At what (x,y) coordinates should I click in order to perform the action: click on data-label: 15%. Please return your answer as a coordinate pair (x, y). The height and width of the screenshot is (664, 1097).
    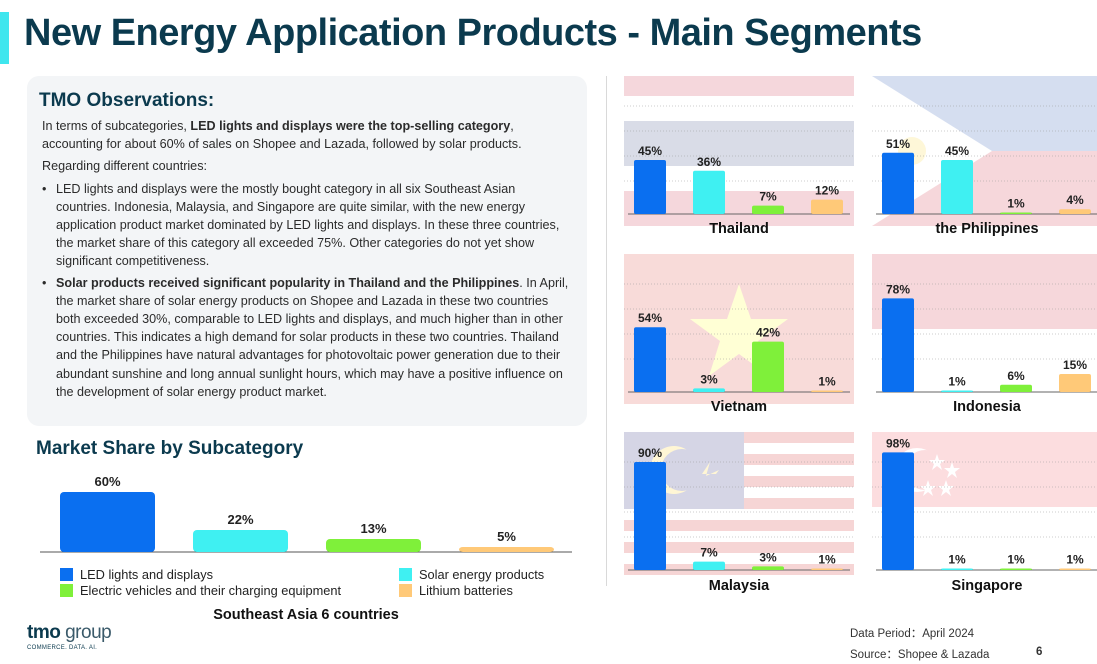
    Looking at the image, I should click on (1075, 365).